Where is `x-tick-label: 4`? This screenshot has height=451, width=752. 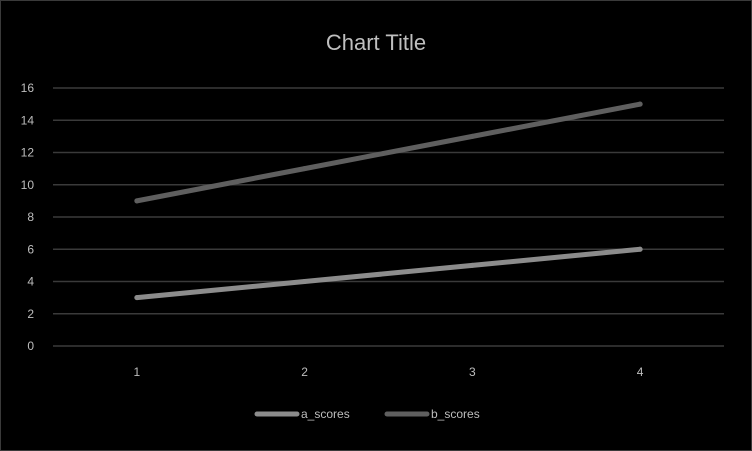
x-tick-label: 4 is located at coordinates (640, 372).